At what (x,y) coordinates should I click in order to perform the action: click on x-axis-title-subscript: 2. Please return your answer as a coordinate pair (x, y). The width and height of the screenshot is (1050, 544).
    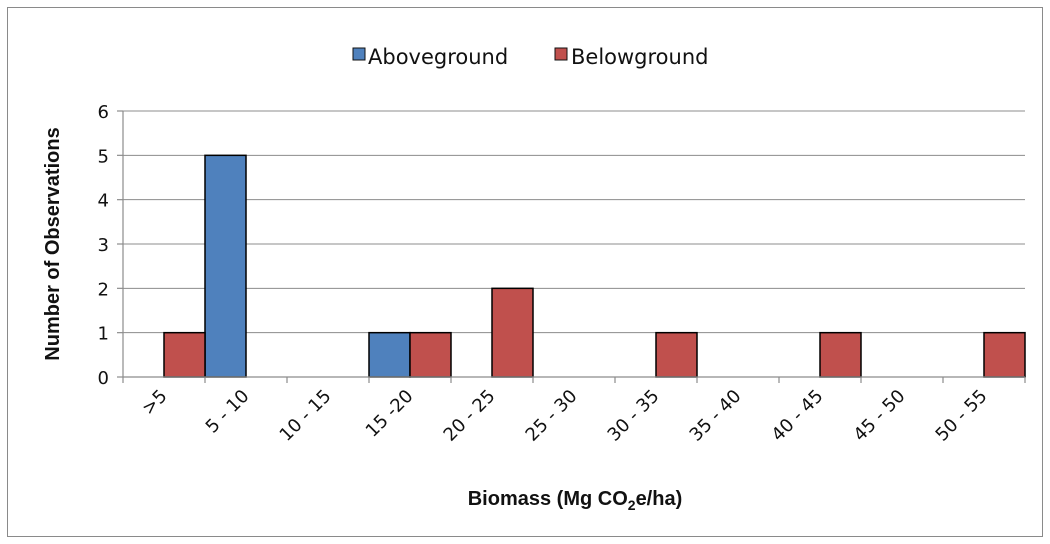
    Looking at the image, I should click on (632, 505).